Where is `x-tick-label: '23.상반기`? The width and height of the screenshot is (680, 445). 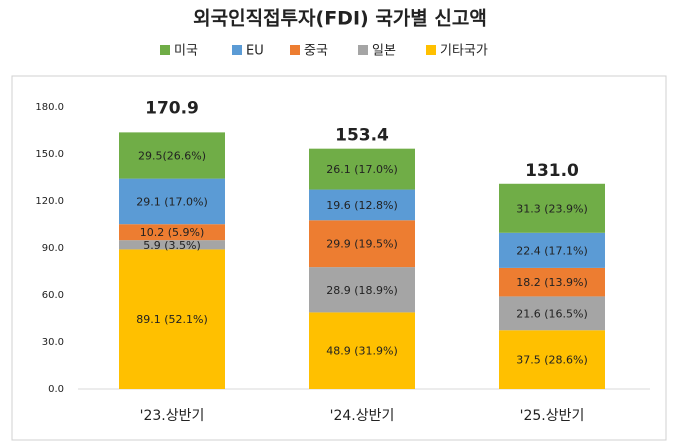
x-tick-label: '23.상반기 is located at coordinates (172, 416).